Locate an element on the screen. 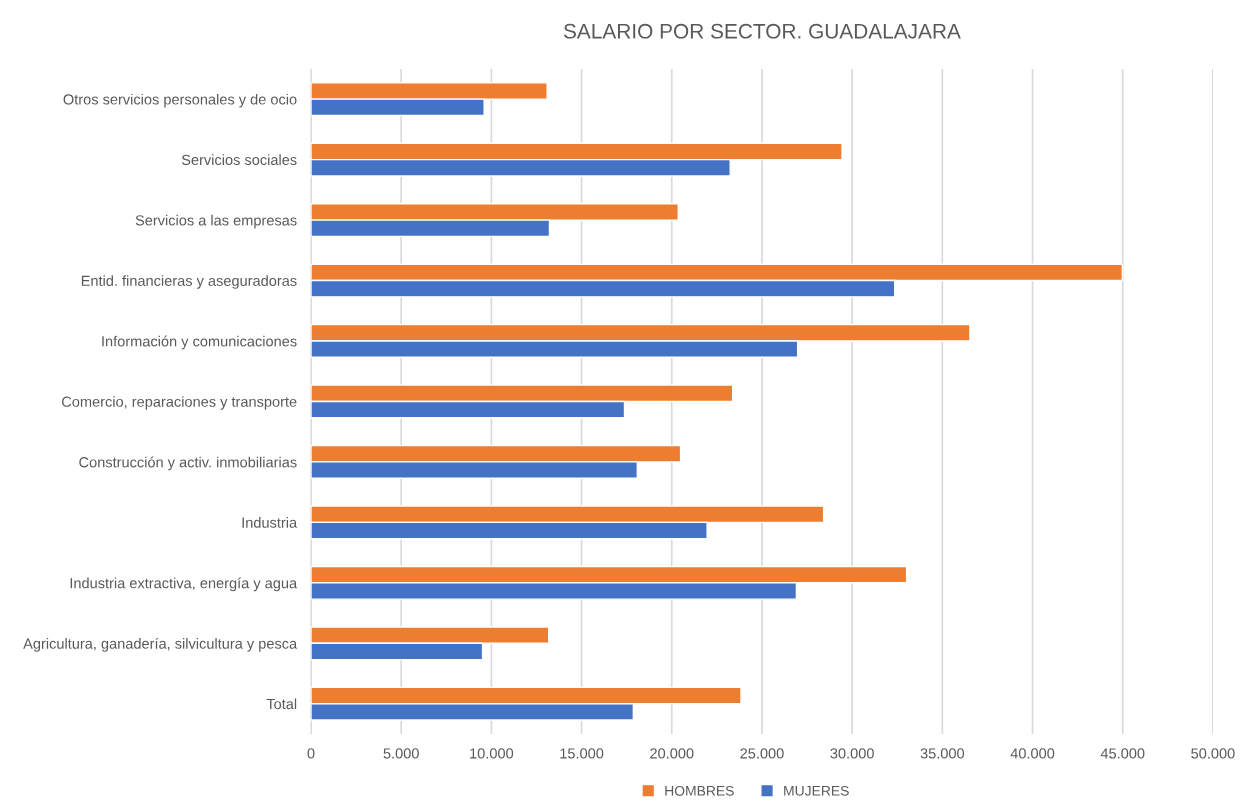 The image size is (1244, 811). chart-title: SALARIO POR SECTOR. GUADALAJARA is located at coordinates (762, 31).